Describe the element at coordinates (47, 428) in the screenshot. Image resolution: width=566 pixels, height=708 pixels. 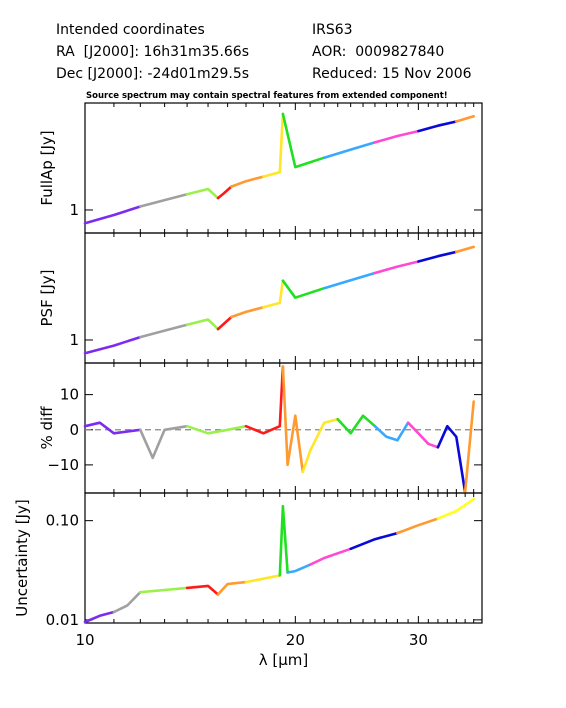
I see `diff-y-axis-label: % diff` at that location.